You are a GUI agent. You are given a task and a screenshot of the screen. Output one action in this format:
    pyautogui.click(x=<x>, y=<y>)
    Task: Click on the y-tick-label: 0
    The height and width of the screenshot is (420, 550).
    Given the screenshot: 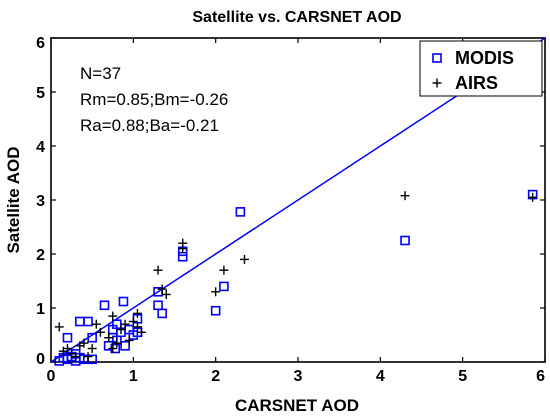 What is the action you would take?
    pyautogui.click(x=40, y=359)
    